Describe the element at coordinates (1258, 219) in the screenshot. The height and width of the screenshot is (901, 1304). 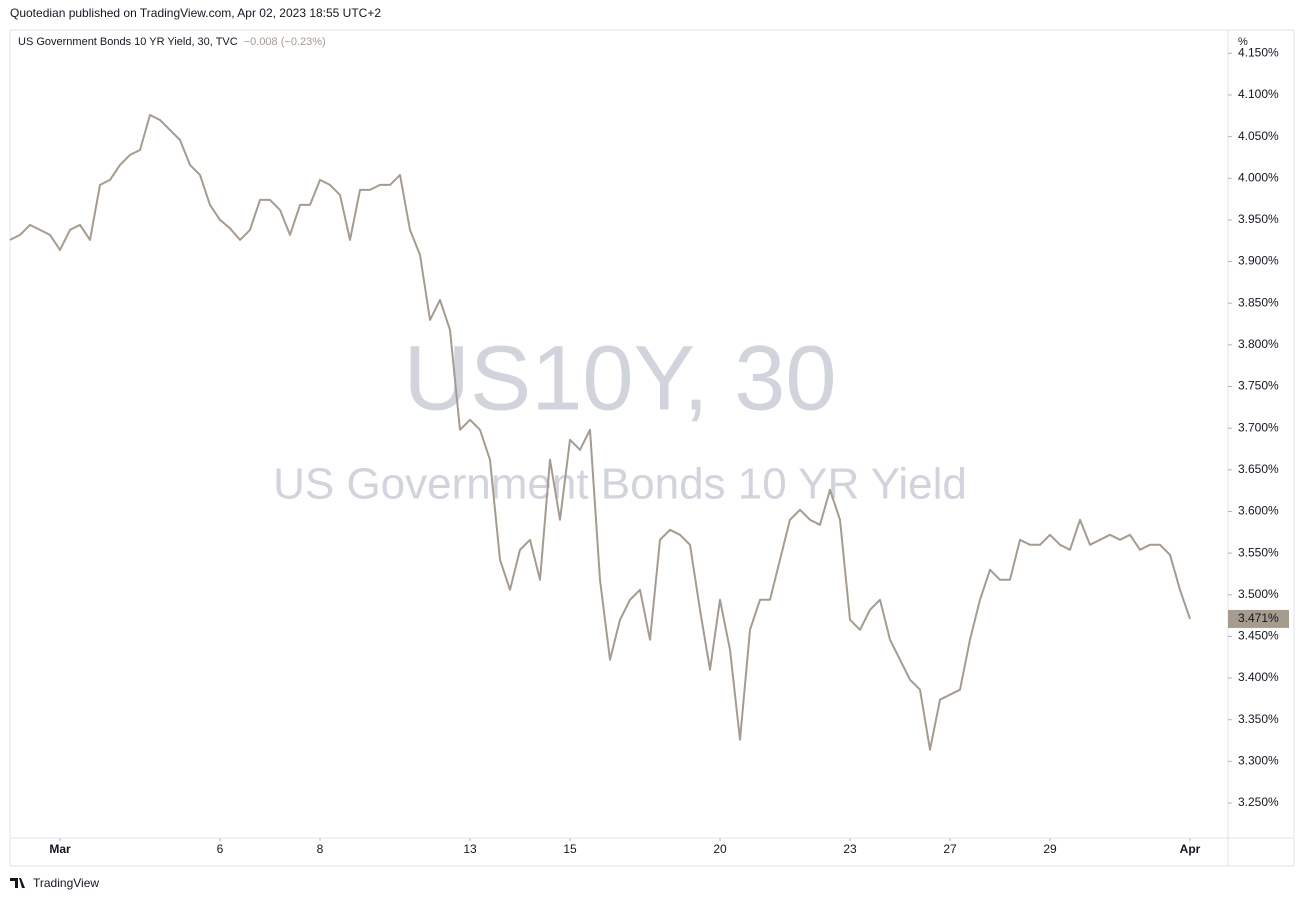
I see `y-tick-label: 3.950%` at that location.